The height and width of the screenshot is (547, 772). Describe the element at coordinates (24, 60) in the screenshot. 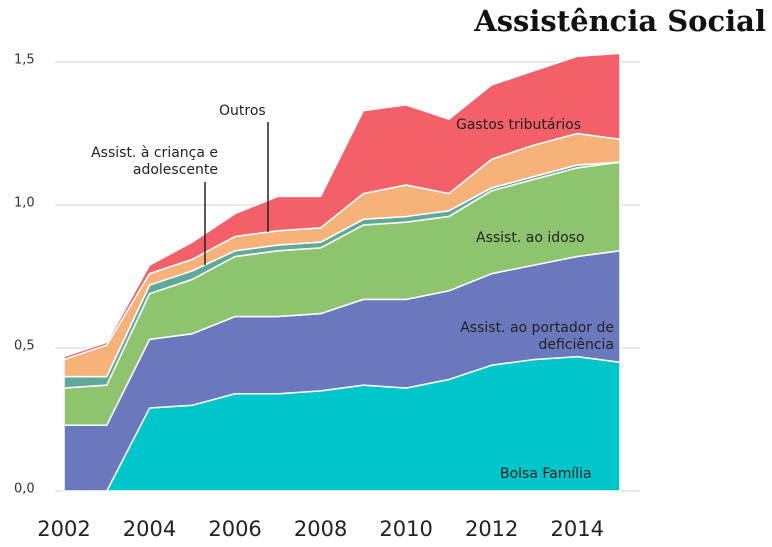

I see `y-tick-label: 1,5` at that location.